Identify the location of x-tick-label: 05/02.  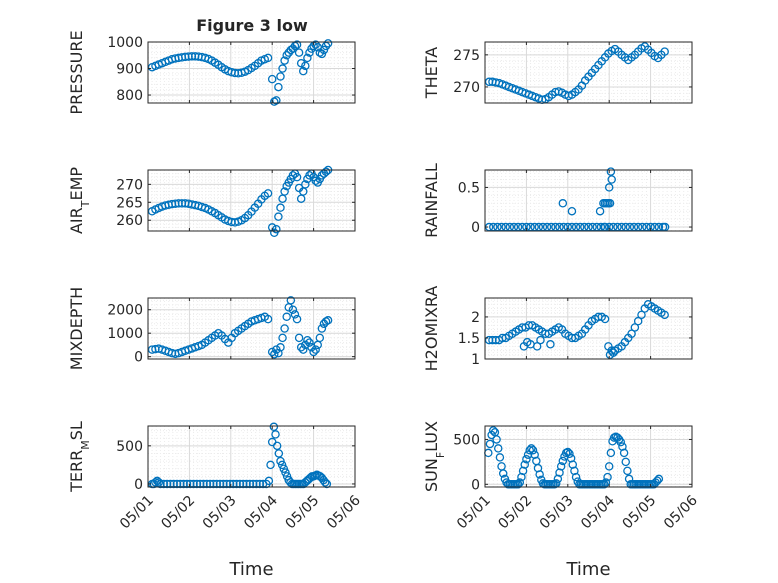
(515, 513).